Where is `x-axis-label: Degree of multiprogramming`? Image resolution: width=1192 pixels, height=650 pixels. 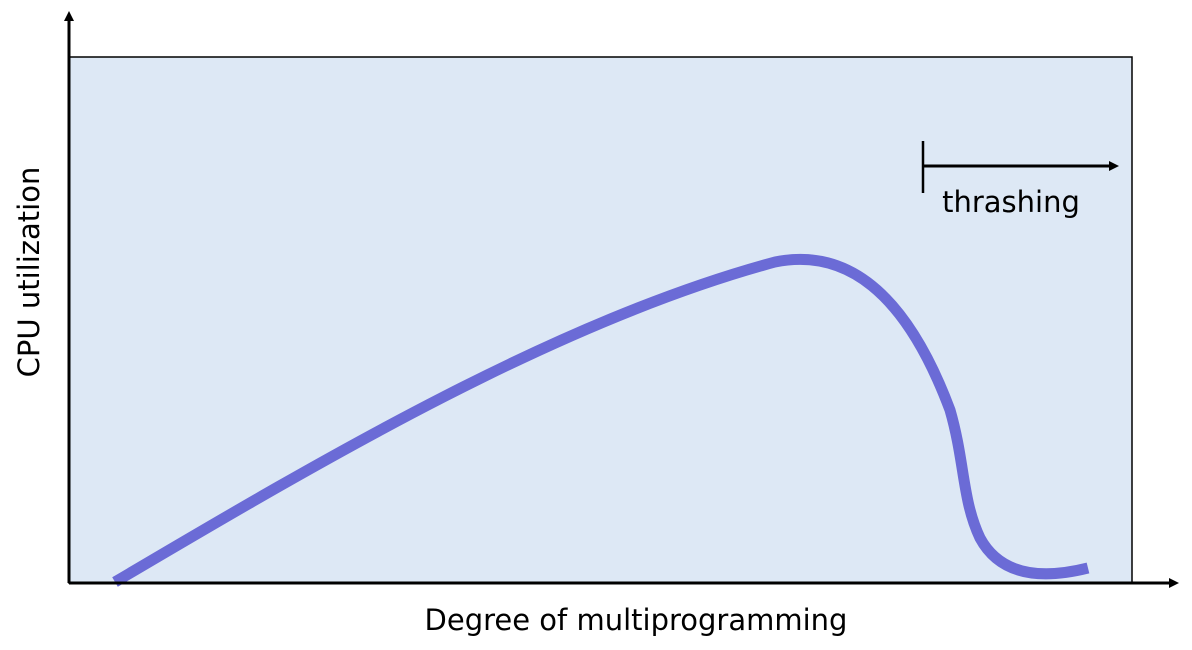 x-axis-label: Degree of multiprogramming is located at coordinates (636, 620).